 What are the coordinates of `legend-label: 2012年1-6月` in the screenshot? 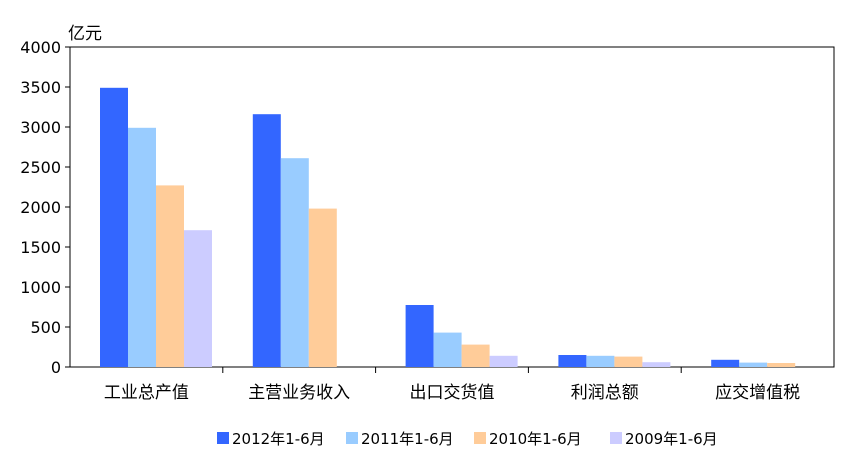 It's located at (278, 439).